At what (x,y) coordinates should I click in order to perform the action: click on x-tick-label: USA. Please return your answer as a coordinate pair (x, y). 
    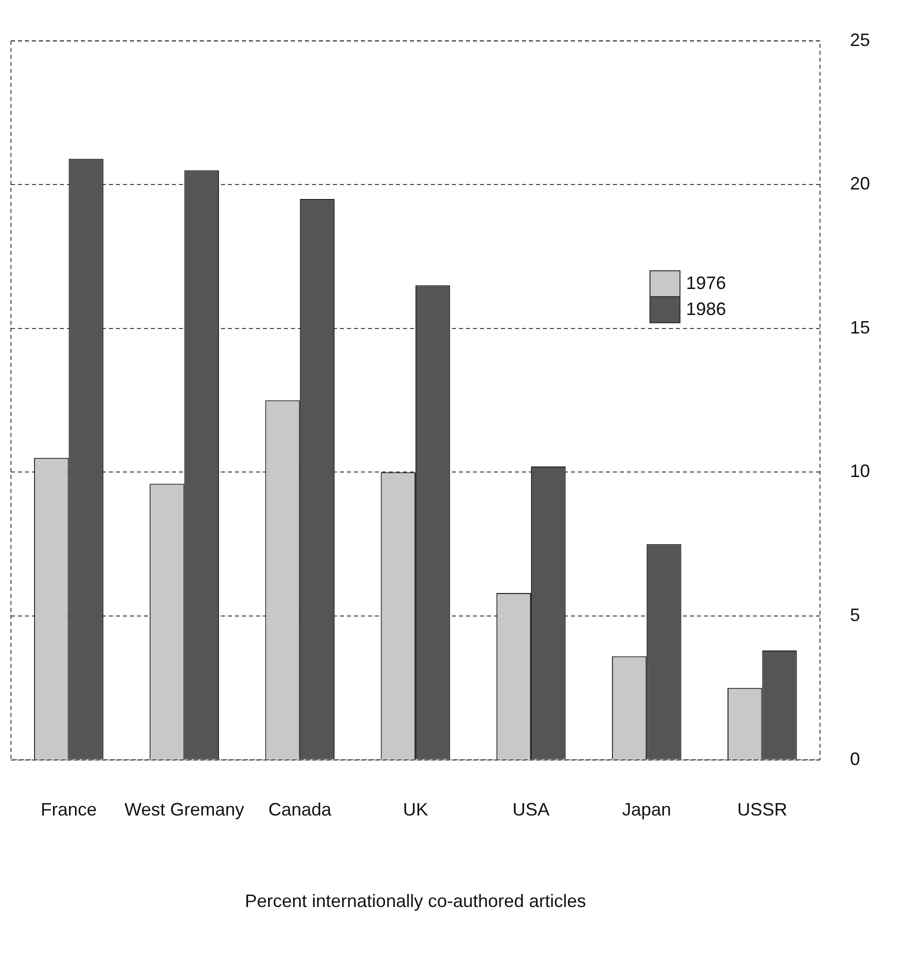
    Looking at the image, I should click on (531, 810).